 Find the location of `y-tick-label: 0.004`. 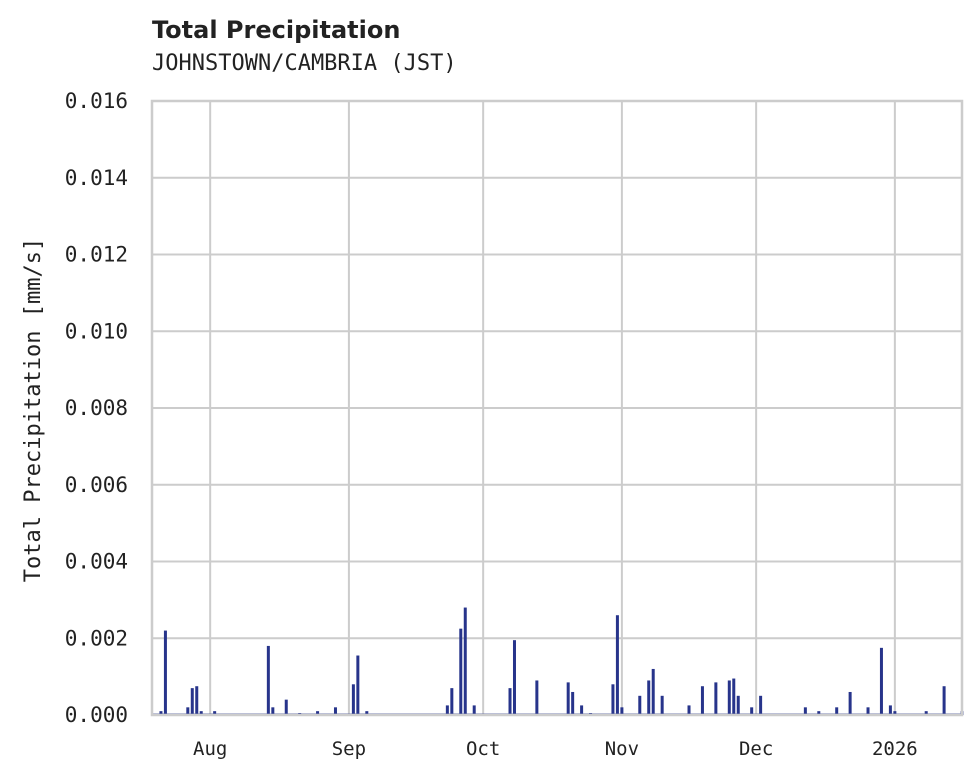

y-tick-label: 0.004 is located at coordinates (96, 562).